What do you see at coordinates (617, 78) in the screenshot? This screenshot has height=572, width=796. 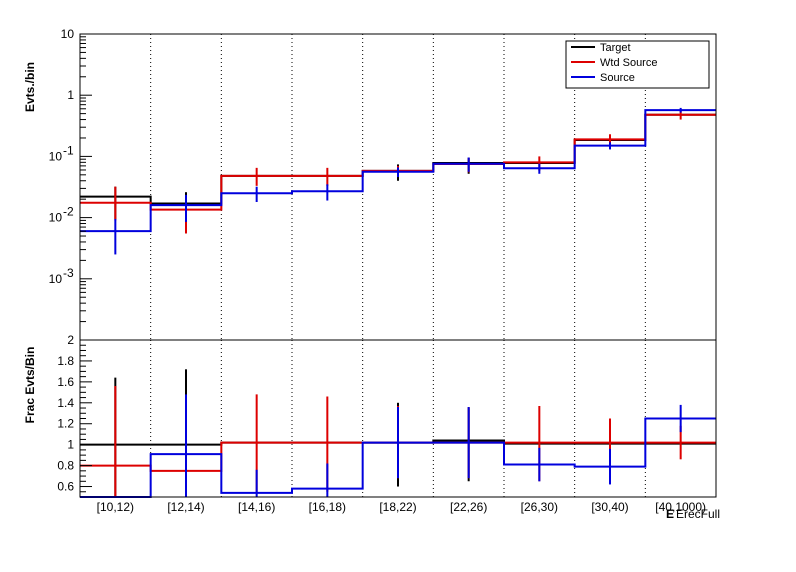 I see `legend-label-source: Source` at bounding box center [617, 78].